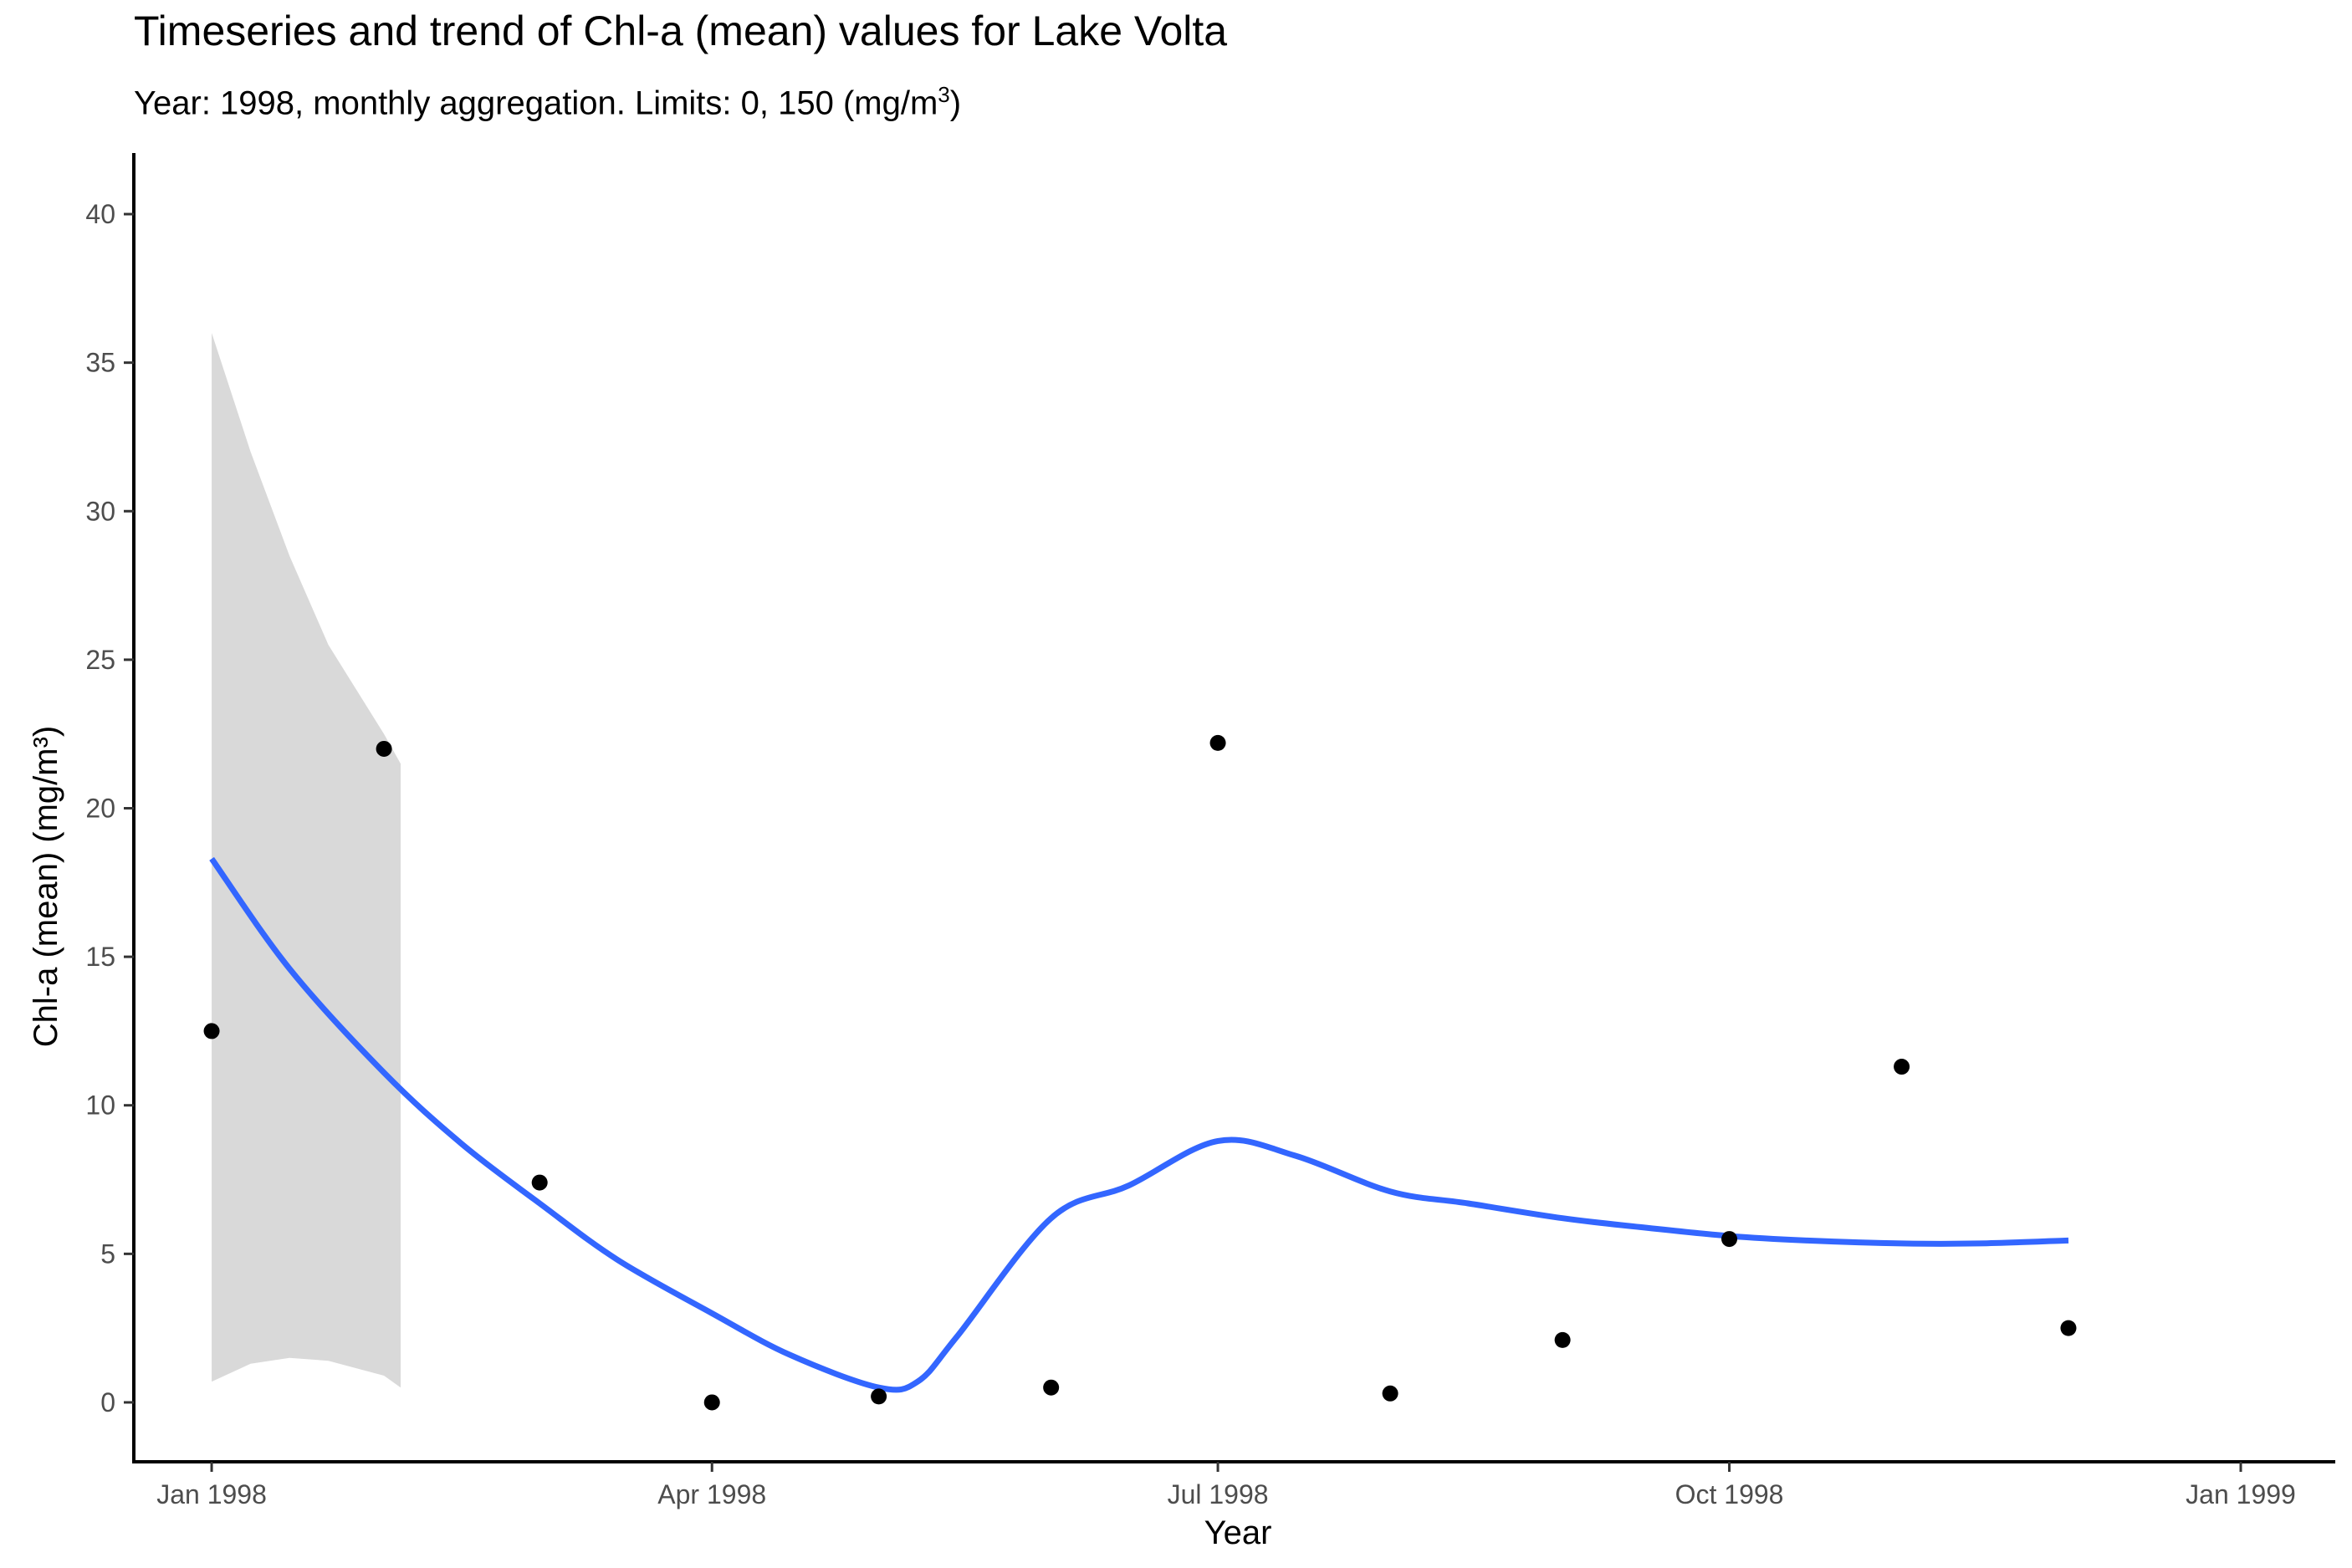  Describe the element at coordinates (46, 887) in the screenshot. I see `y-axis-title: Chl-a (mean) (mg/m³)` at that location.